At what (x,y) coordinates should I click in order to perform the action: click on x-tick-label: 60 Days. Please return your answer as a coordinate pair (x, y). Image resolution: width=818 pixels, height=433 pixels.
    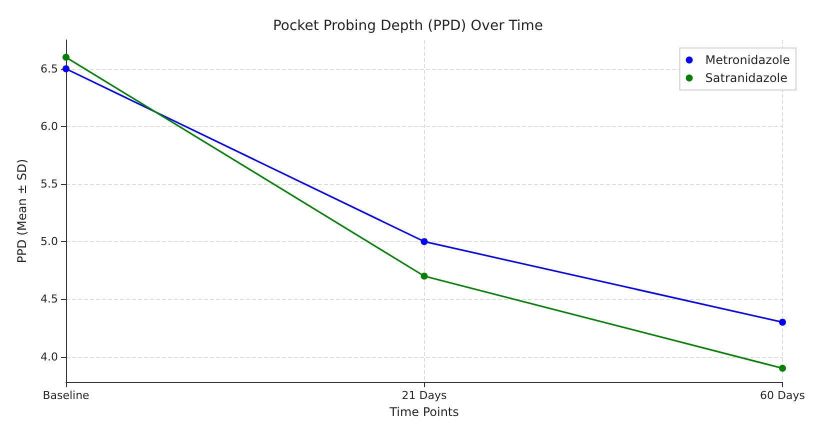
    Looking at the image, I should click on (783, 395).